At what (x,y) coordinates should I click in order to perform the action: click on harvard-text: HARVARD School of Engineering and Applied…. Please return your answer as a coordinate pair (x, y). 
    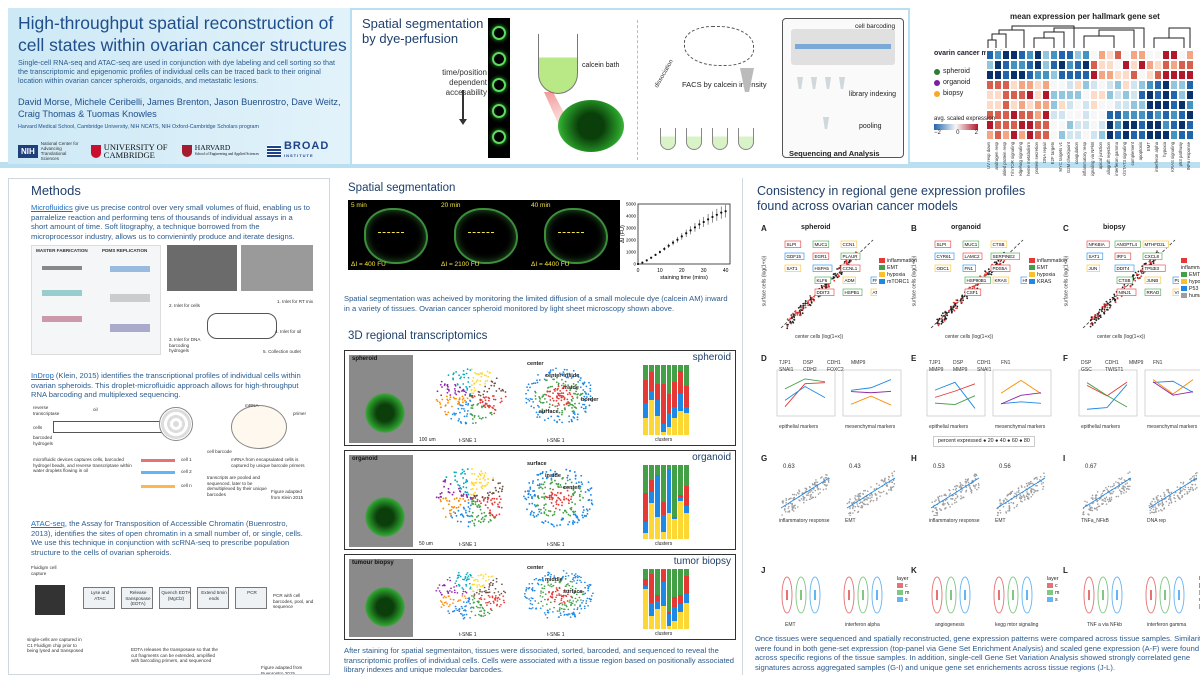
    Looking at the image, I should click on (226, 149).